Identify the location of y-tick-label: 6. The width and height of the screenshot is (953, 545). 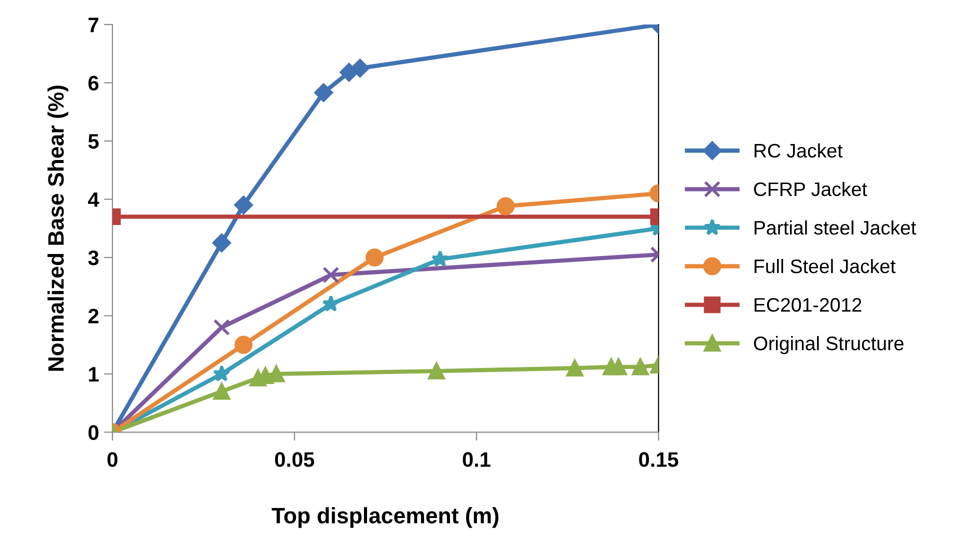
(93, 83).